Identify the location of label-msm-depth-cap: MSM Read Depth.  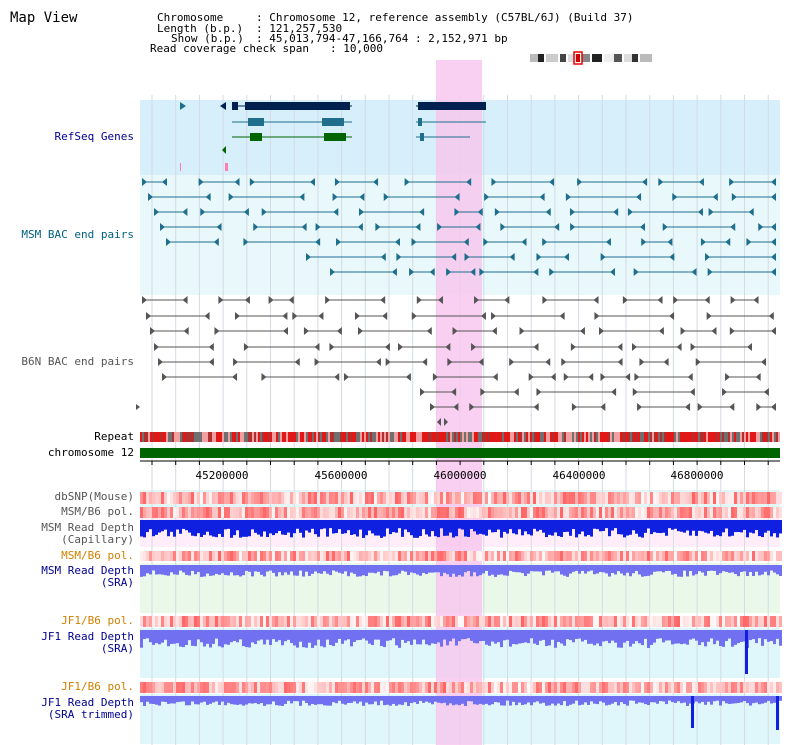
(87, 527).